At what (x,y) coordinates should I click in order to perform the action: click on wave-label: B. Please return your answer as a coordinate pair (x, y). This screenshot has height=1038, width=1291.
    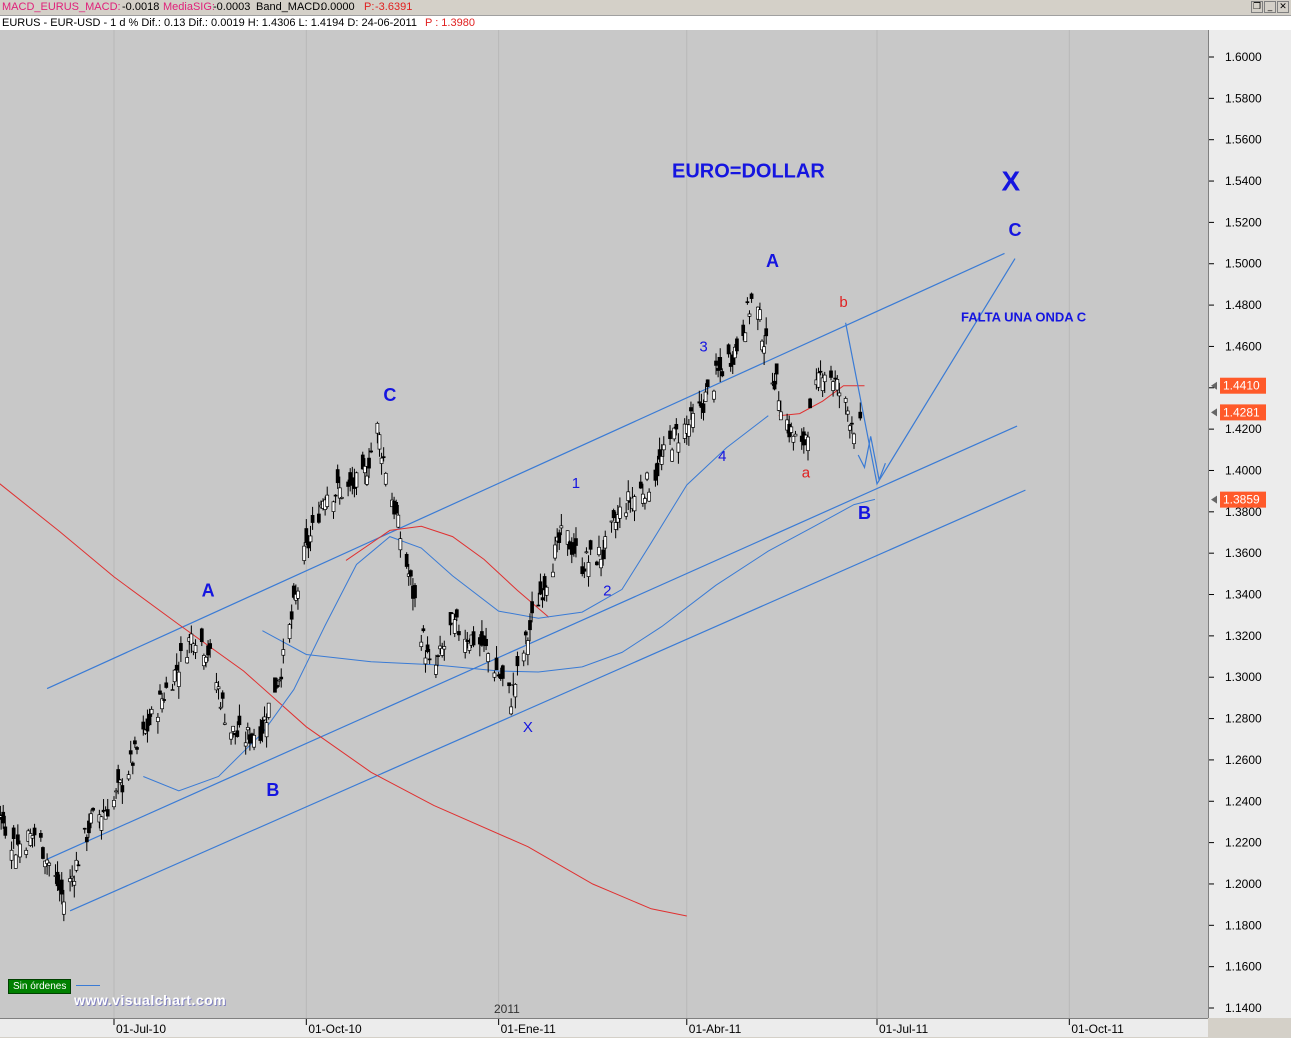
    Looking at the image, I should click on (864, 513).